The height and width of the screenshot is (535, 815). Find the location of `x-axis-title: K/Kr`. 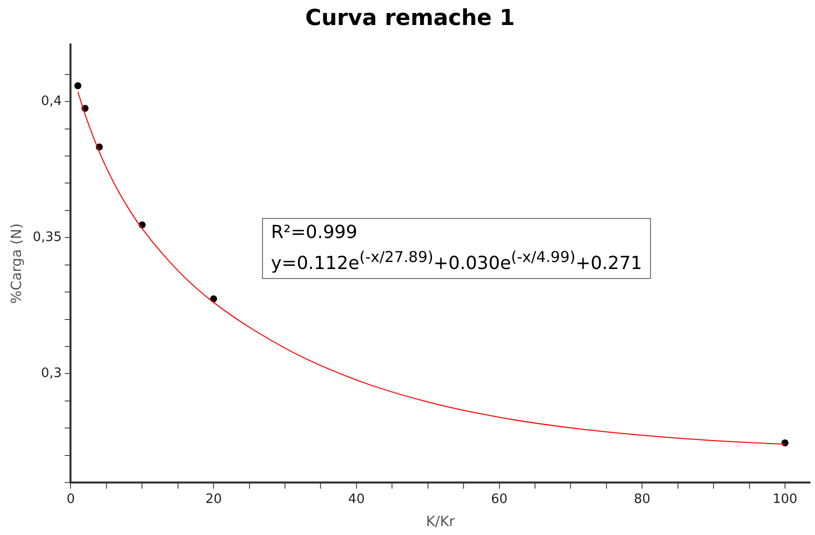

x-axis-title: K/Kr is located at coordinates (441, 522).